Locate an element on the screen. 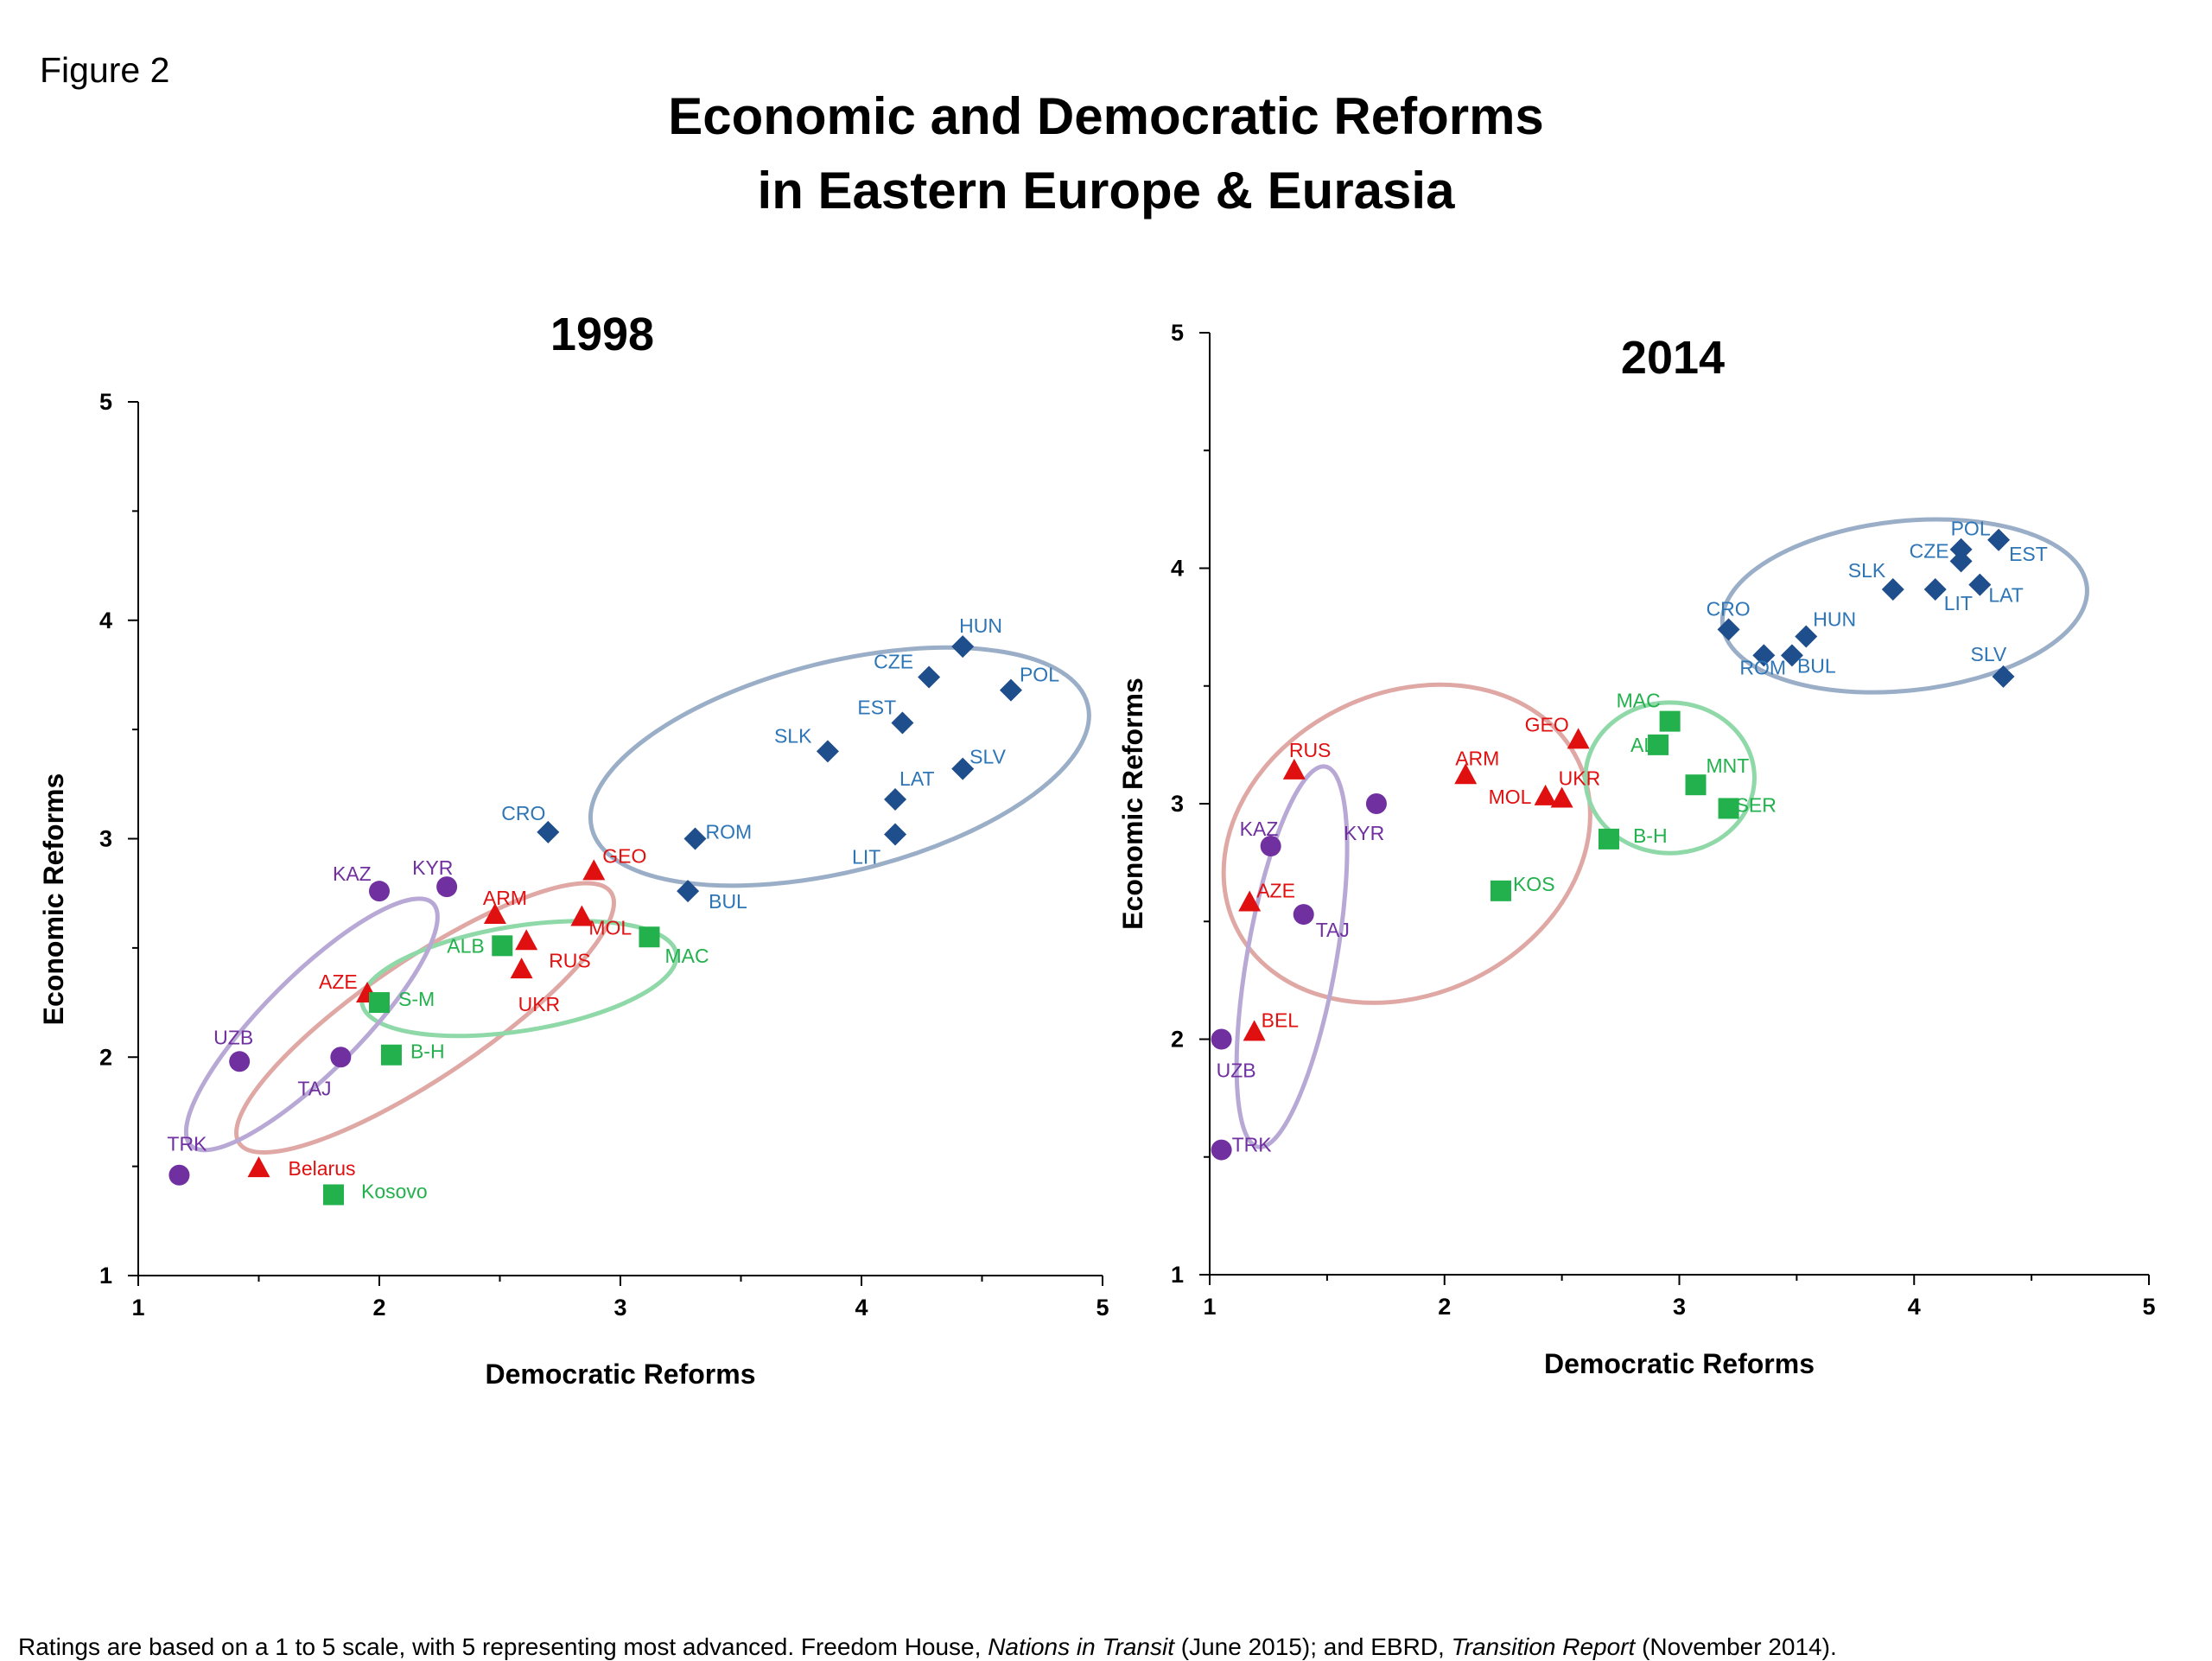 This screenshot has width=2212, height=1661. point-label-geo: GEO is located at coordinates (624, 855).